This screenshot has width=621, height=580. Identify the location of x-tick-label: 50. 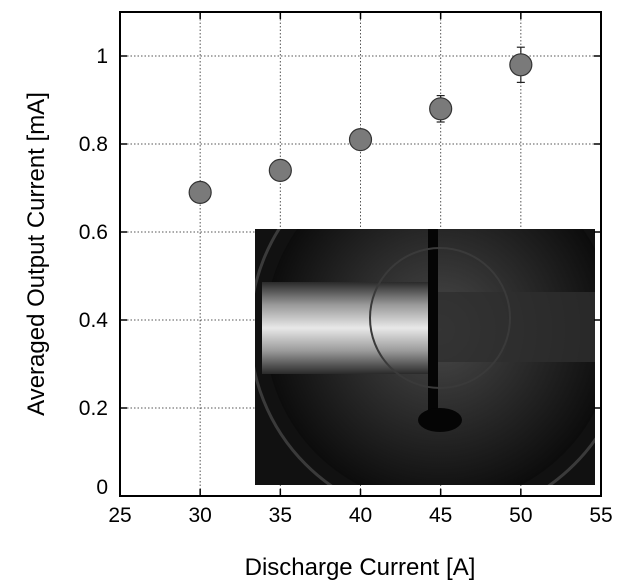
(520, 515).